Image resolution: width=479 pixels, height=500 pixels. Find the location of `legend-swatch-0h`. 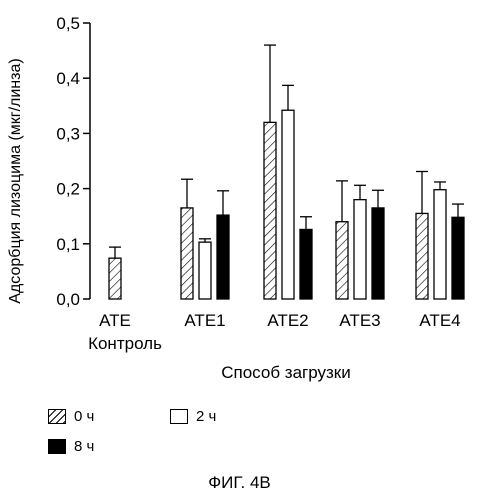

legend-swatch-0h is located at coordinates (57, 416).